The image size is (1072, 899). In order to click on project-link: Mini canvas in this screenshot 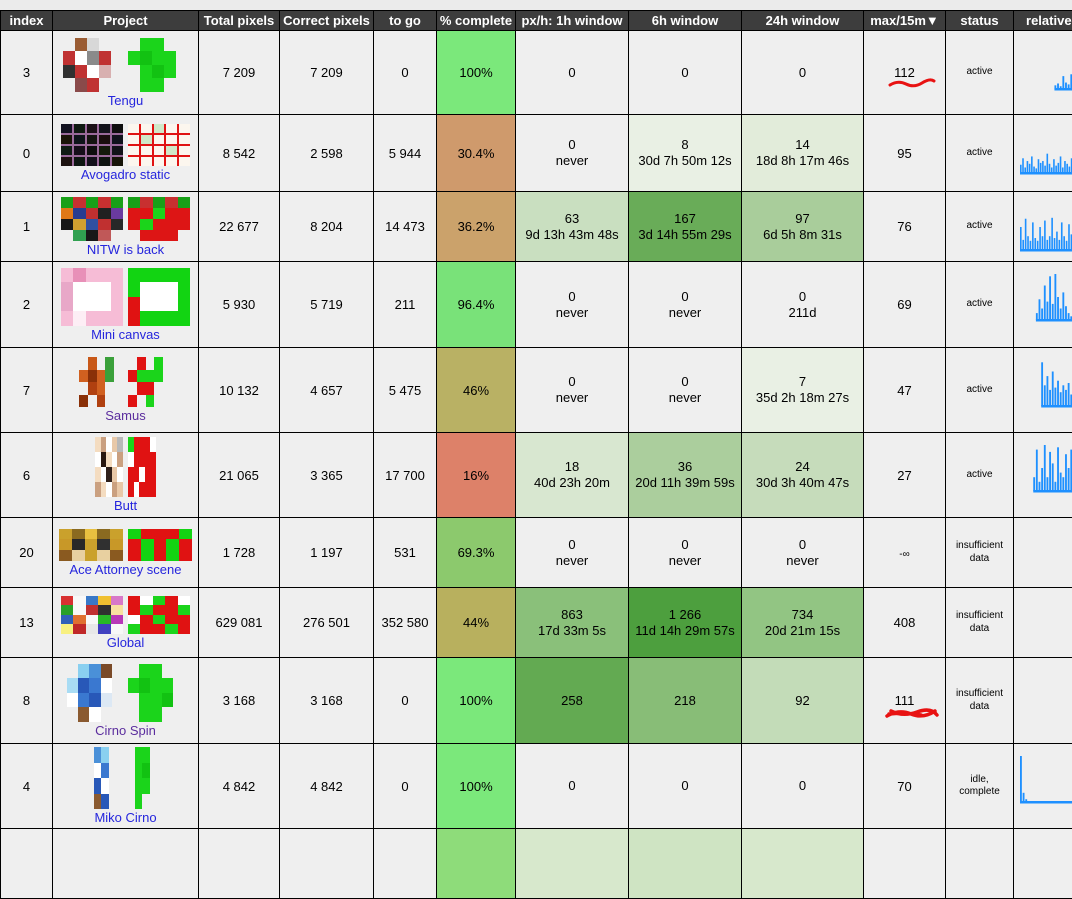, I will do `click(125, 334)`.